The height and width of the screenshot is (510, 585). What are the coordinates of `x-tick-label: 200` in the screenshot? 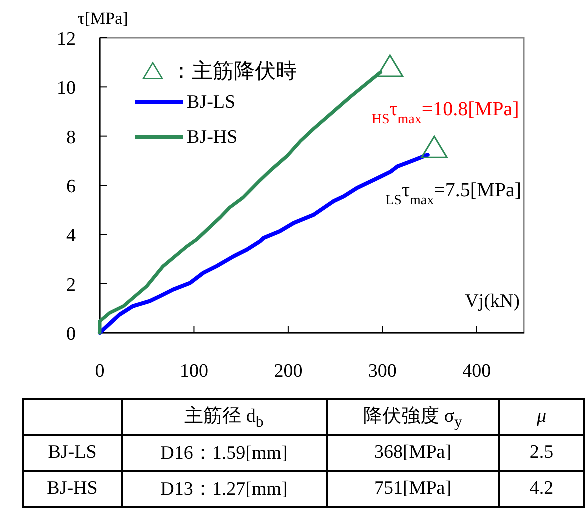 It's located at (288, 371).